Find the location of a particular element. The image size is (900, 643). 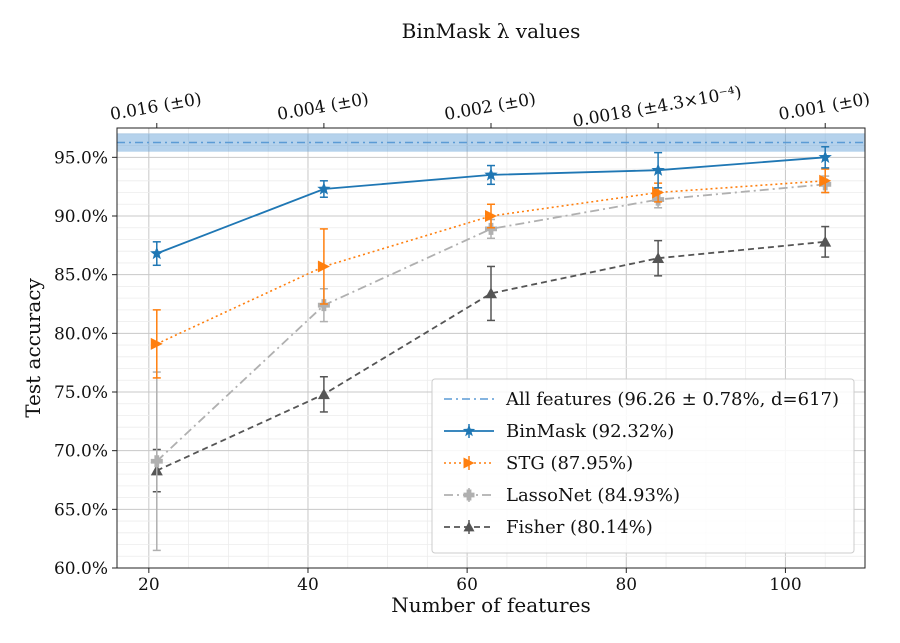

top-tick-label: 0.0018 (±4.3×10⁻⁴) is located at coordinates (657, 106).